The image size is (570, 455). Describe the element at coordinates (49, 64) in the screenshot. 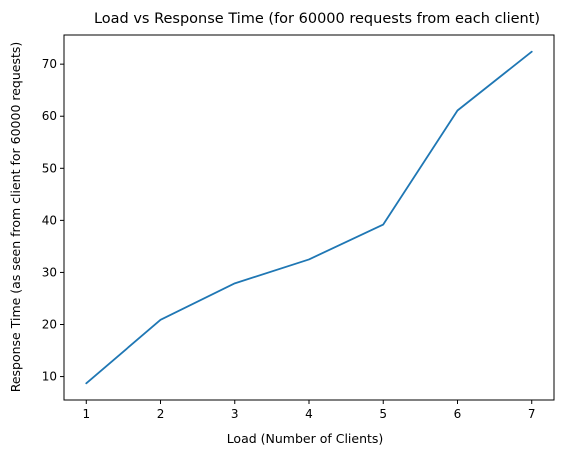

I see `y-tick-label: 70` at that location.